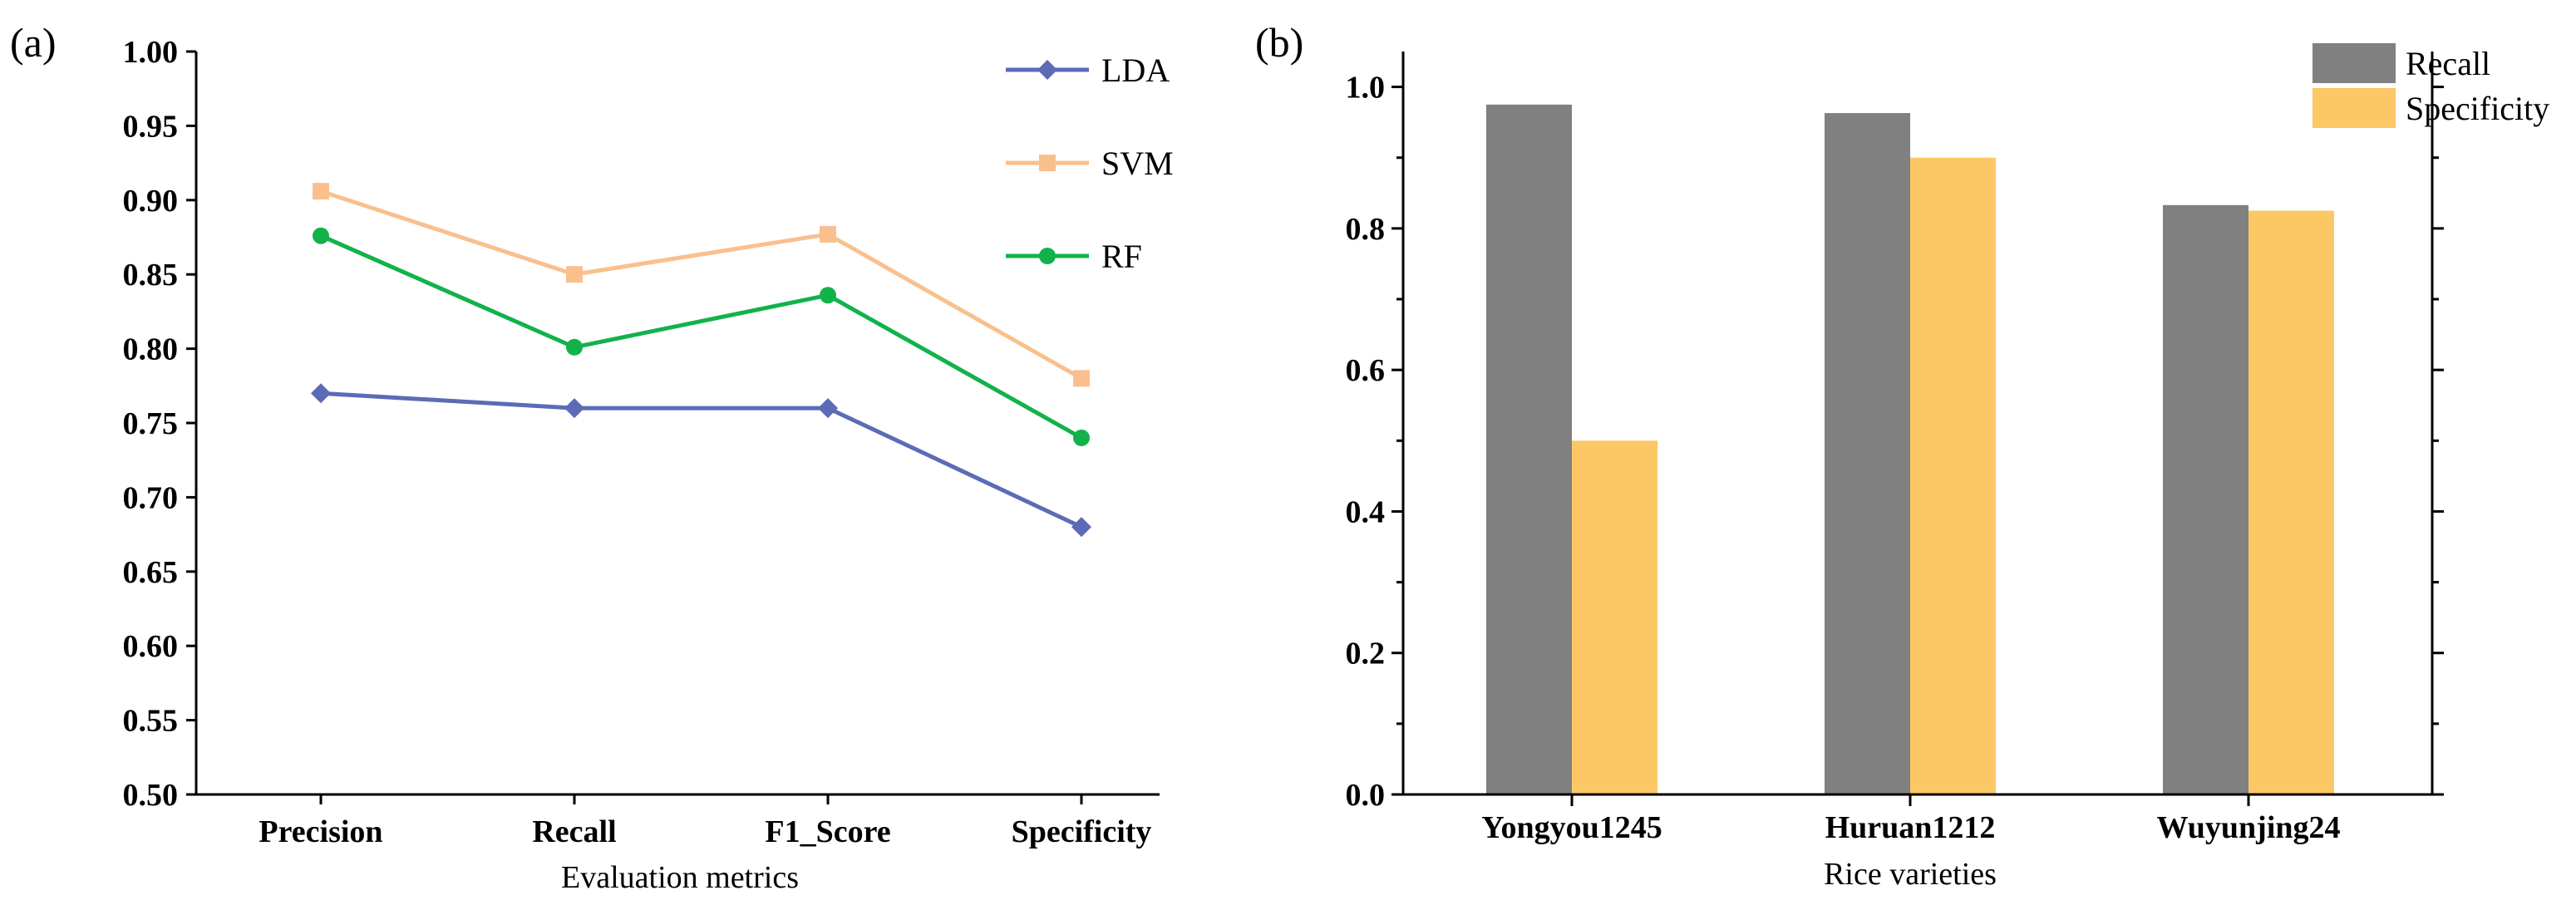 This screenshot has height=905, width=2576. Describe the element at coordinates (151, 795) in the screenshot. I see `panel-a-y-tick-label: 0.50` at that location.